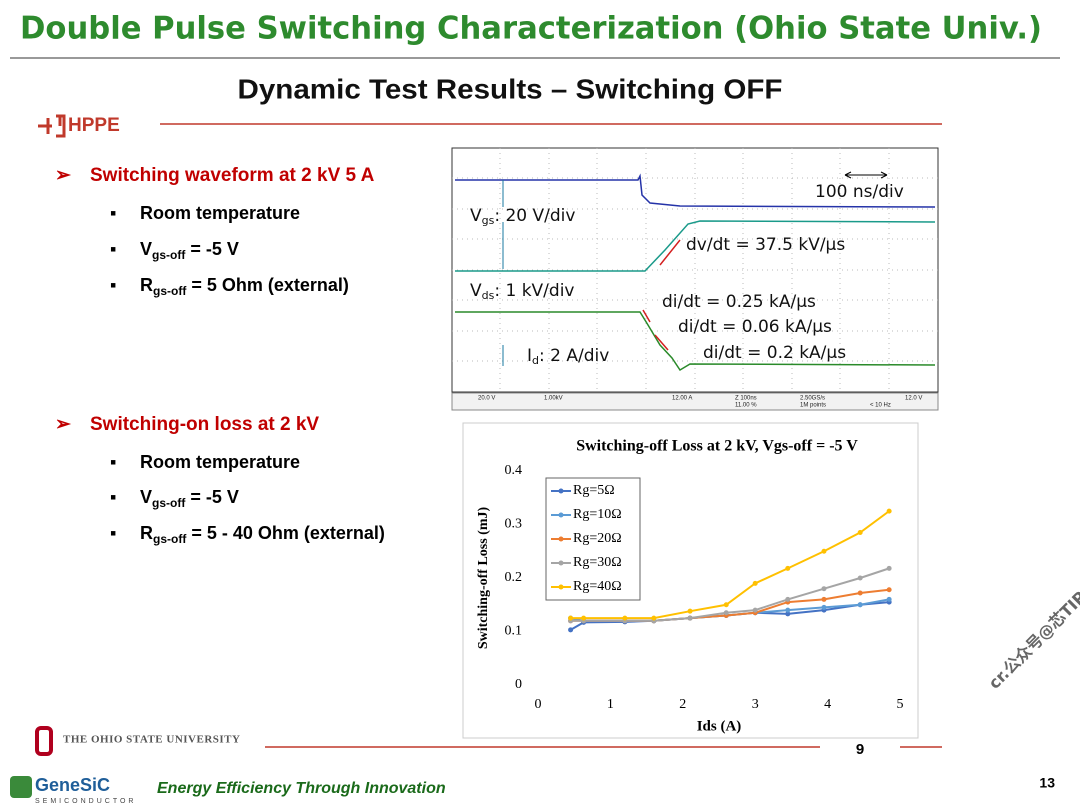  Describe the element at coordinates (151, 740) in the screenshot. I see `university: THE OHIO STATE UNIVERSITY` at that location.